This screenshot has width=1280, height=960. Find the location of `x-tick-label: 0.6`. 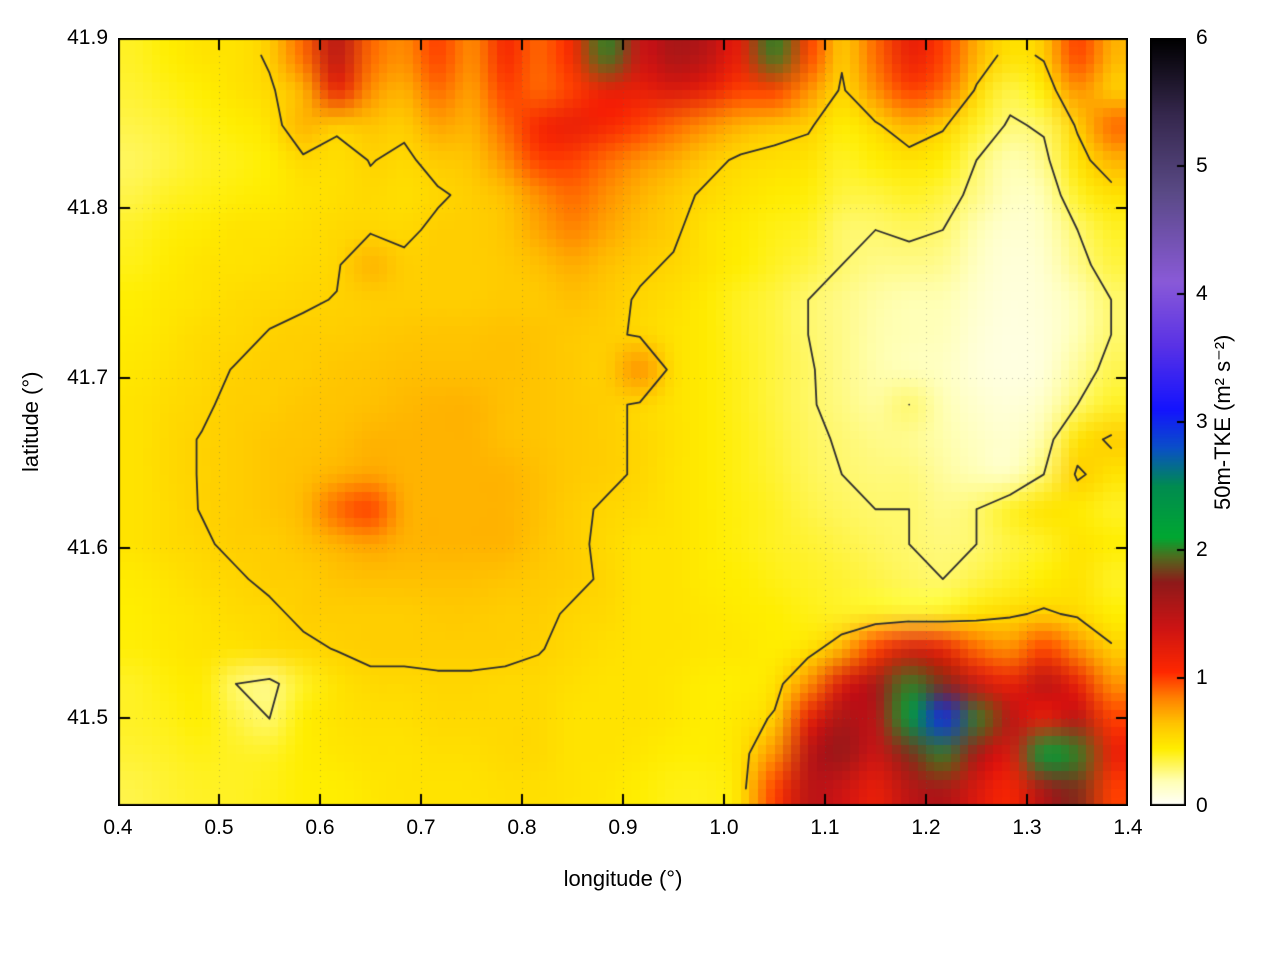

x-tick-label: 0.6 is located at coordinates (320, 827).